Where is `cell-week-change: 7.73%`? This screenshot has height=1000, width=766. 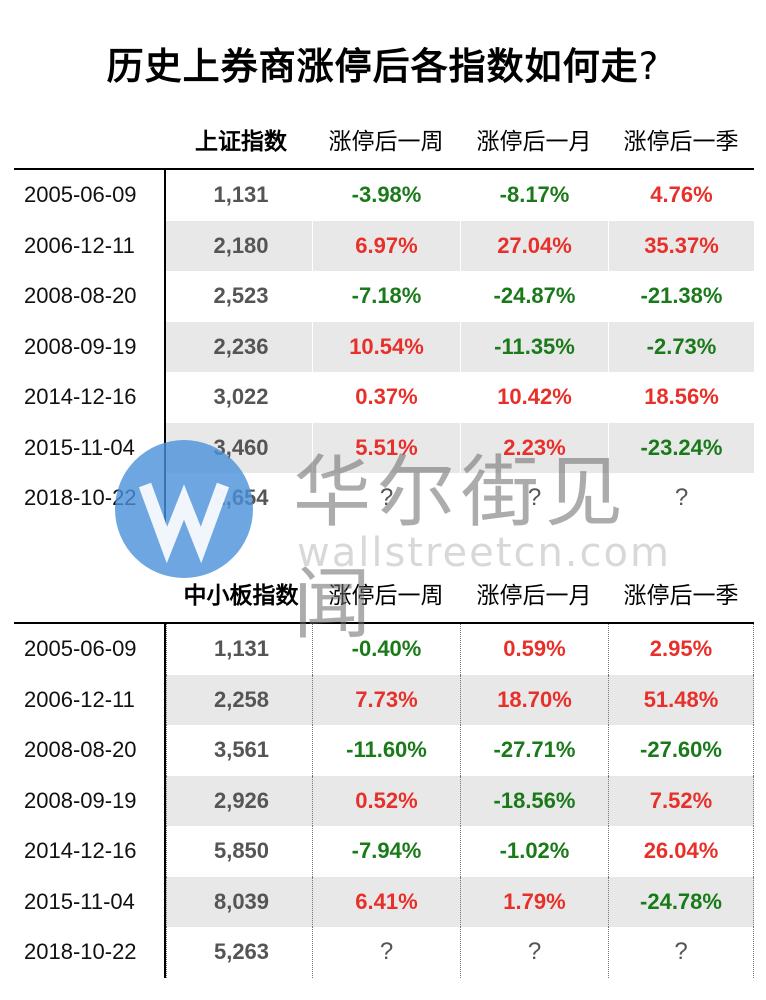 cell-week-change: 7.73% is located at coordinates (386, 699).